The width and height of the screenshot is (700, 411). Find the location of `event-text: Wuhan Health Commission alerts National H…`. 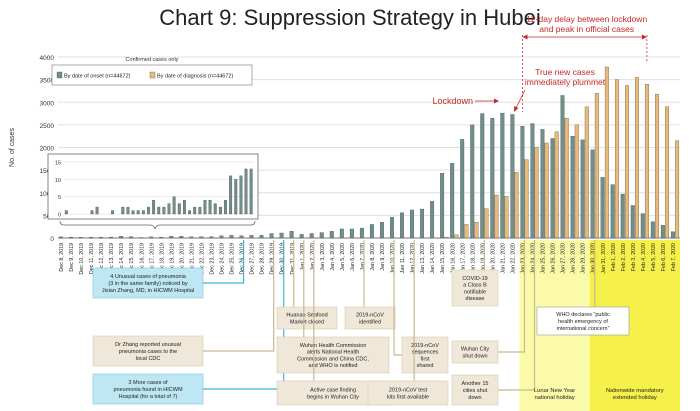

event-text: Wuhan Health Commission alerts National H… is located at coordinates (333, 356).